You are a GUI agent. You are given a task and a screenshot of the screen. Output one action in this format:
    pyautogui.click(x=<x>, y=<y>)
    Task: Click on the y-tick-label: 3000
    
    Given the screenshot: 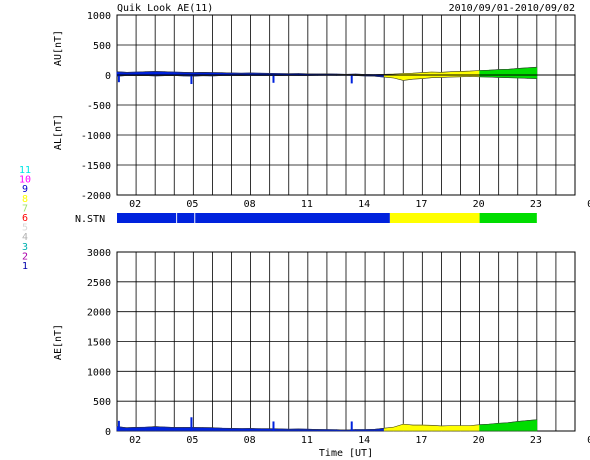 What is the action you would take?
    pyautogui.click(x=99, y=253)
    